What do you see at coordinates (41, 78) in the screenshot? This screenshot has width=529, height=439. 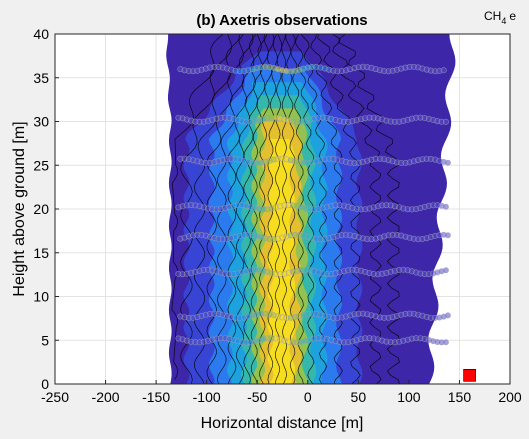 I see `y-tick-label: 35` at bounding box center [41, 78].